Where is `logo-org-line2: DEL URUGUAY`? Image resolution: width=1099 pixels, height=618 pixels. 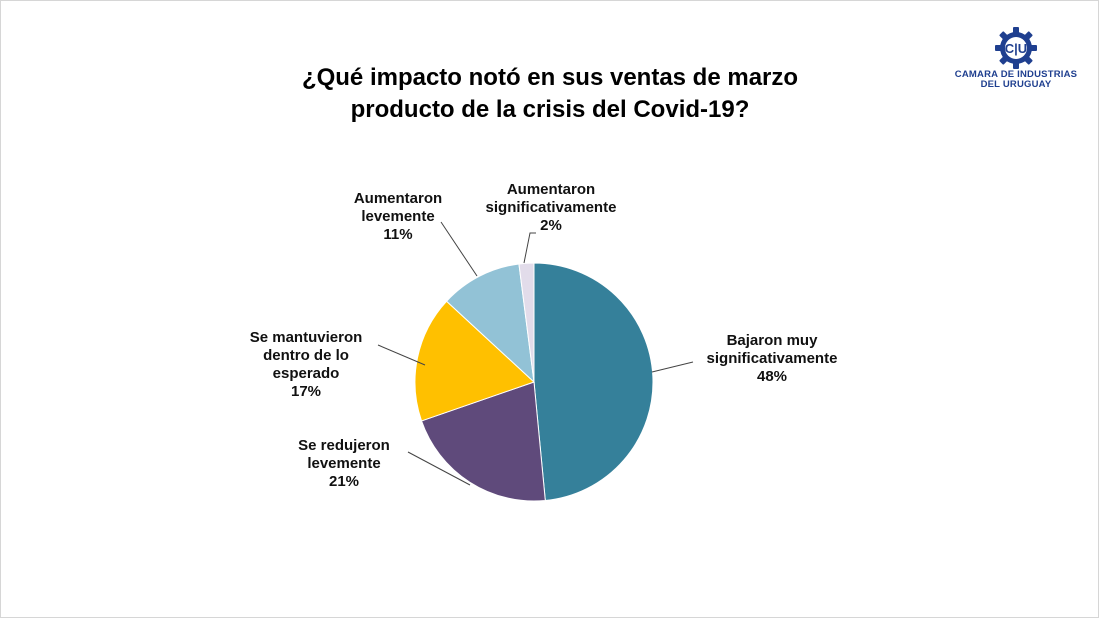
logo-org-line2: DEL URUGUAY is located at coordinates (1016, 84).